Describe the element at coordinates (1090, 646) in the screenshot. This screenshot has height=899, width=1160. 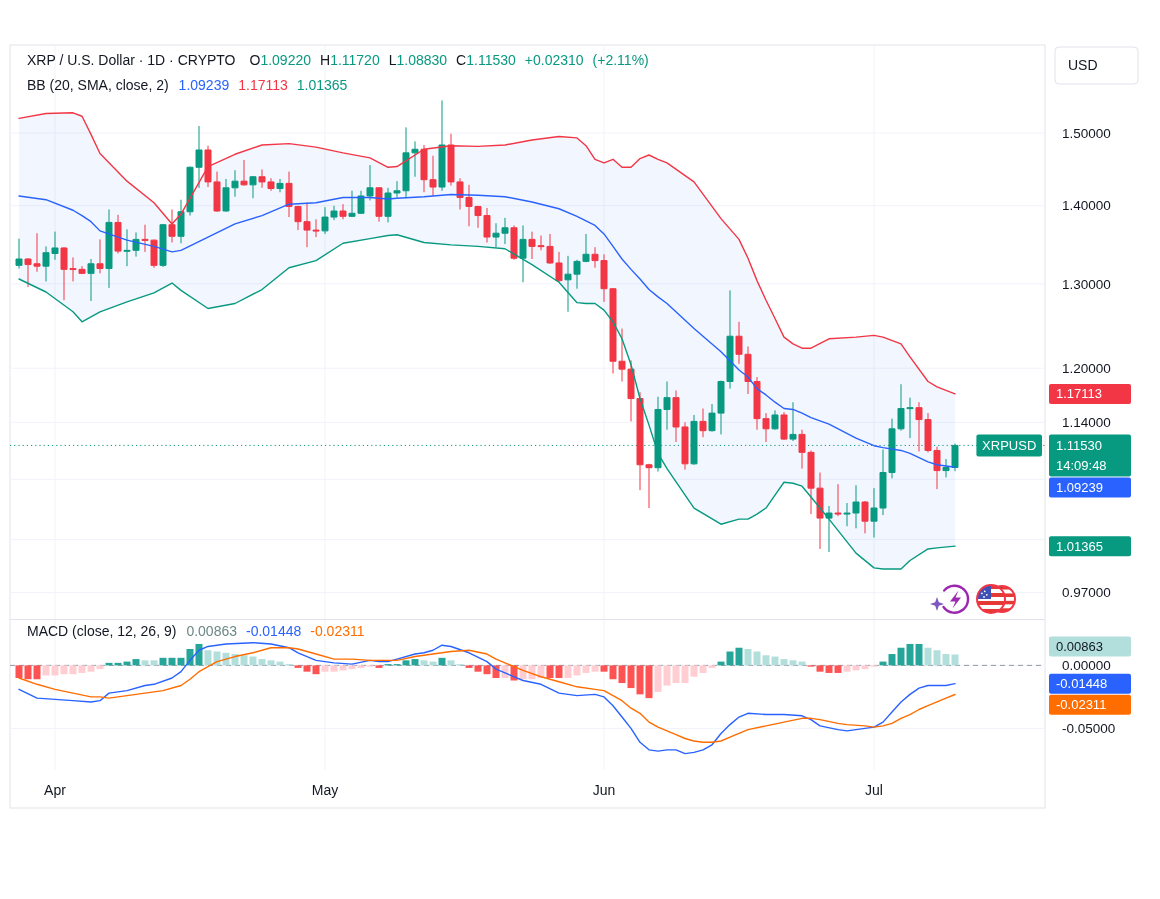
I see `axis-tag: 0.00863` at that location.